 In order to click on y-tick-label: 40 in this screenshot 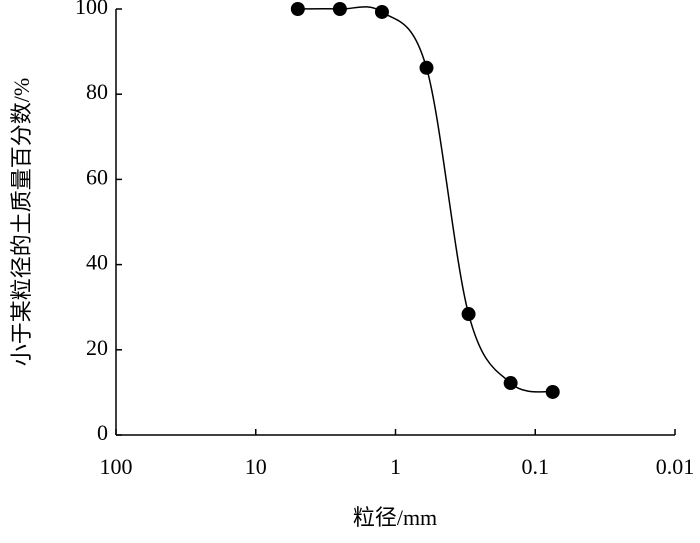, I will do `click(97, 262)`.